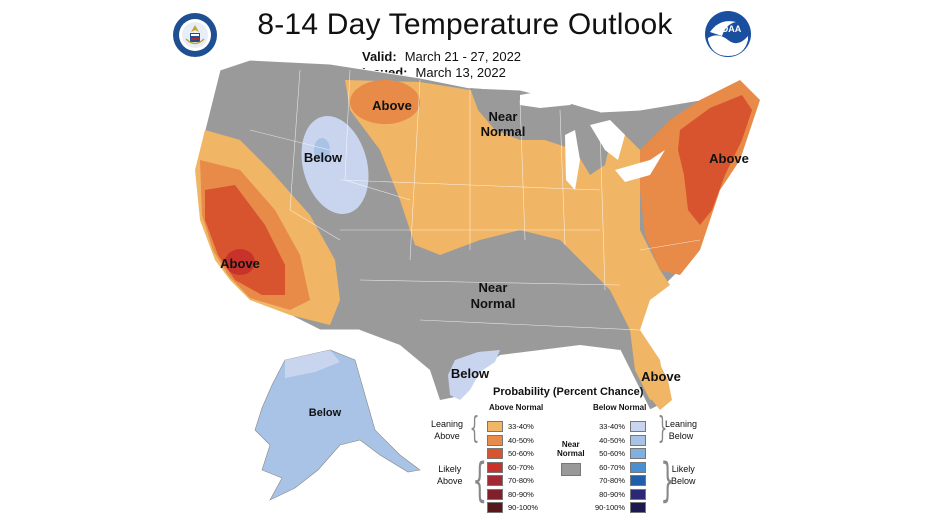 Image resolution: width=932 pixels, height=524 pixels. I want to click on commerce-seal-icon, so click(195, 35).